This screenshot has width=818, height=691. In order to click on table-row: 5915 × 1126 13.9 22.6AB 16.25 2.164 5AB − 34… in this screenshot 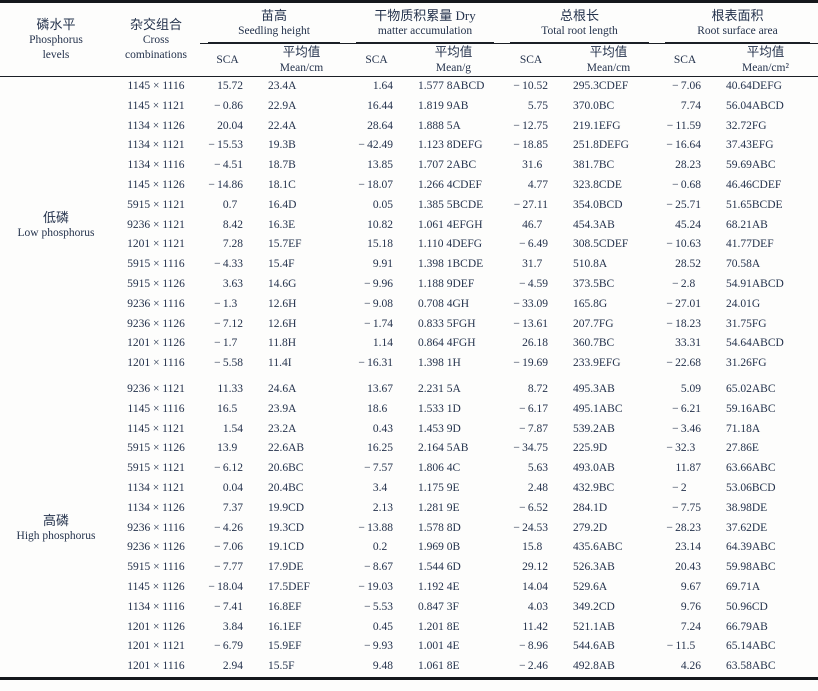, I will do `click(409, 449)`.